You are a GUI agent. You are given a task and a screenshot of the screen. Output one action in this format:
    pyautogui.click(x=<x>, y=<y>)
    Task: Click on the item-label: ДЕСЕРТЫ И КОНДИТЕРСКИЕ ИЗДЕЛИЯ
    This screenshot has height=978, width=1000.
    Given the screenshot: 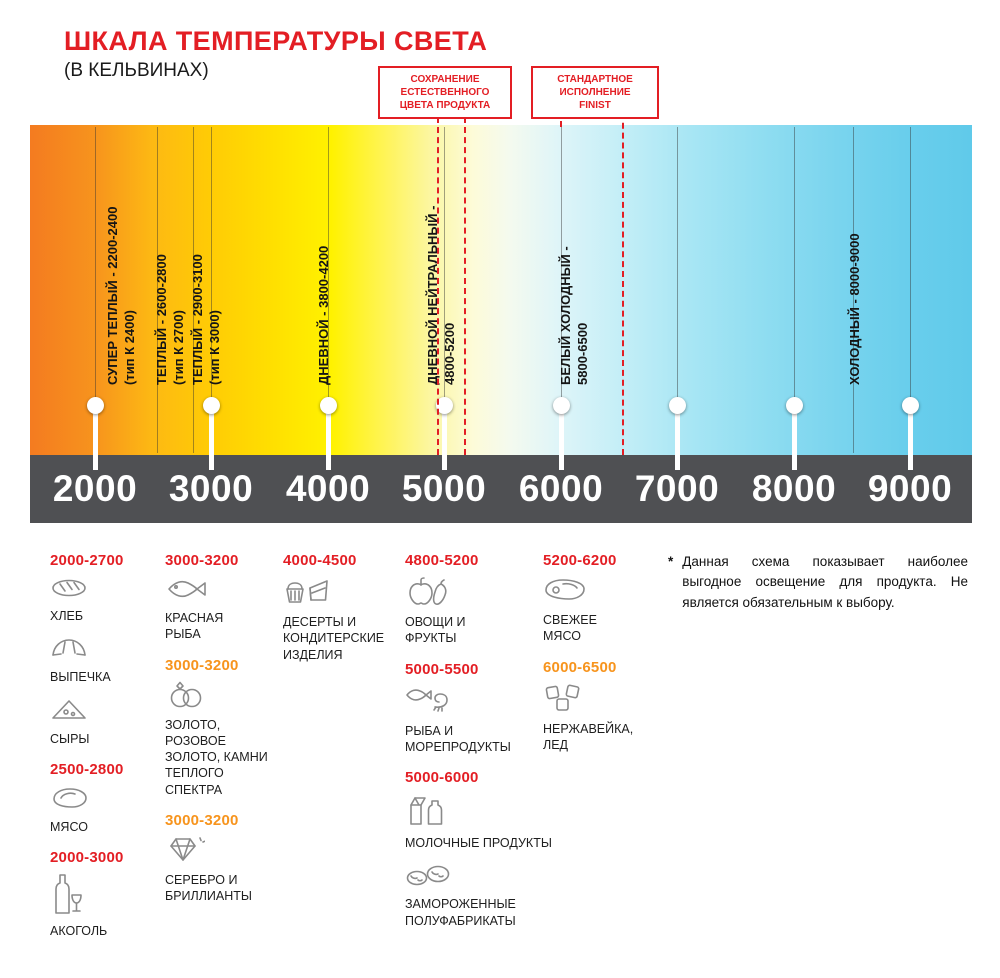 What is the action you would take?
    pyautogui.click(x=334, y=638)
    